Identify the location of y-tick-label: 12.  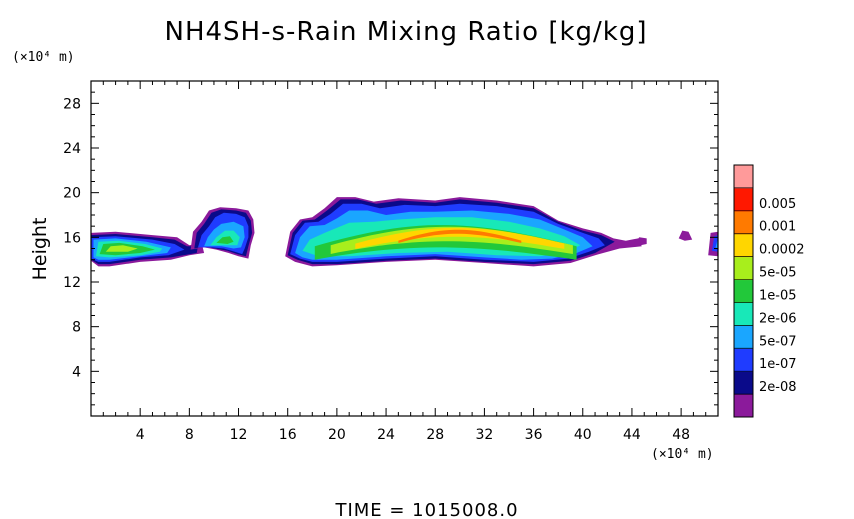
(72, 283).